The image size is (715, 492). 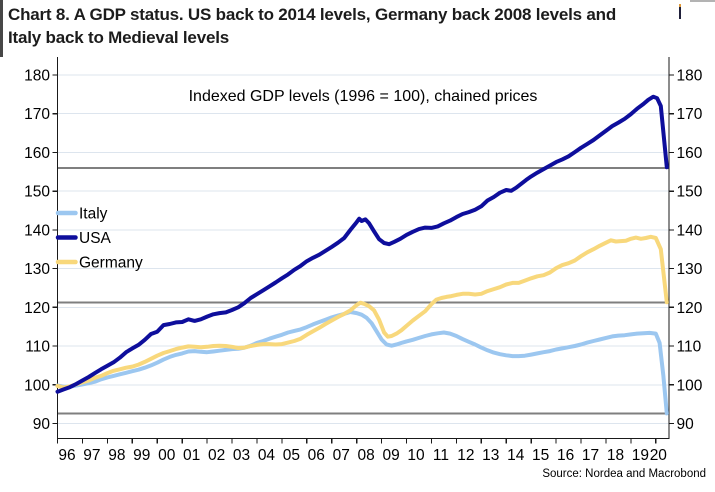 What do you see at coordinates (540, 455) in the screenshot?
I see `x-axis-label: 15` at bounding box center [540, 455].